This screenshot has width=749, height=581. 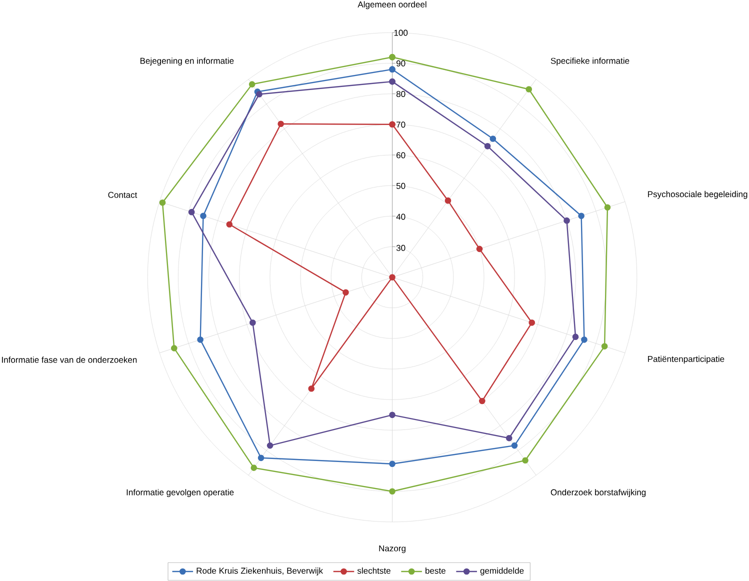 What do you see at coordinates (590, 62) in the screenshot?
I see `spoke-label: Specifieke informatie` at bounding box center [590, 62].